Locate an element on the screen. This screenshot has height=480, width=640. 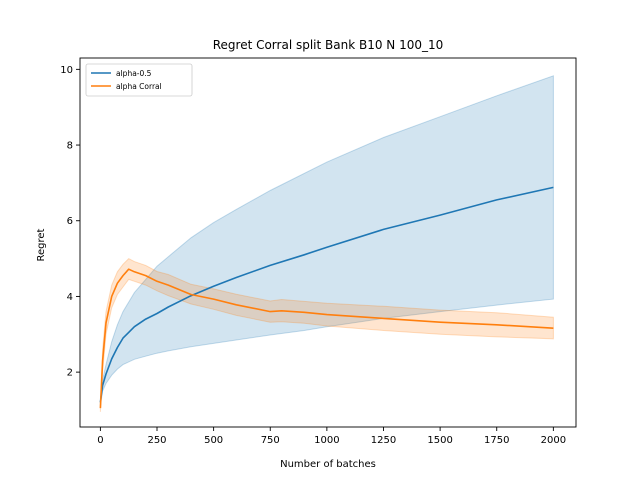
x-tick-label: 500 is located at coordinates (213, 440).